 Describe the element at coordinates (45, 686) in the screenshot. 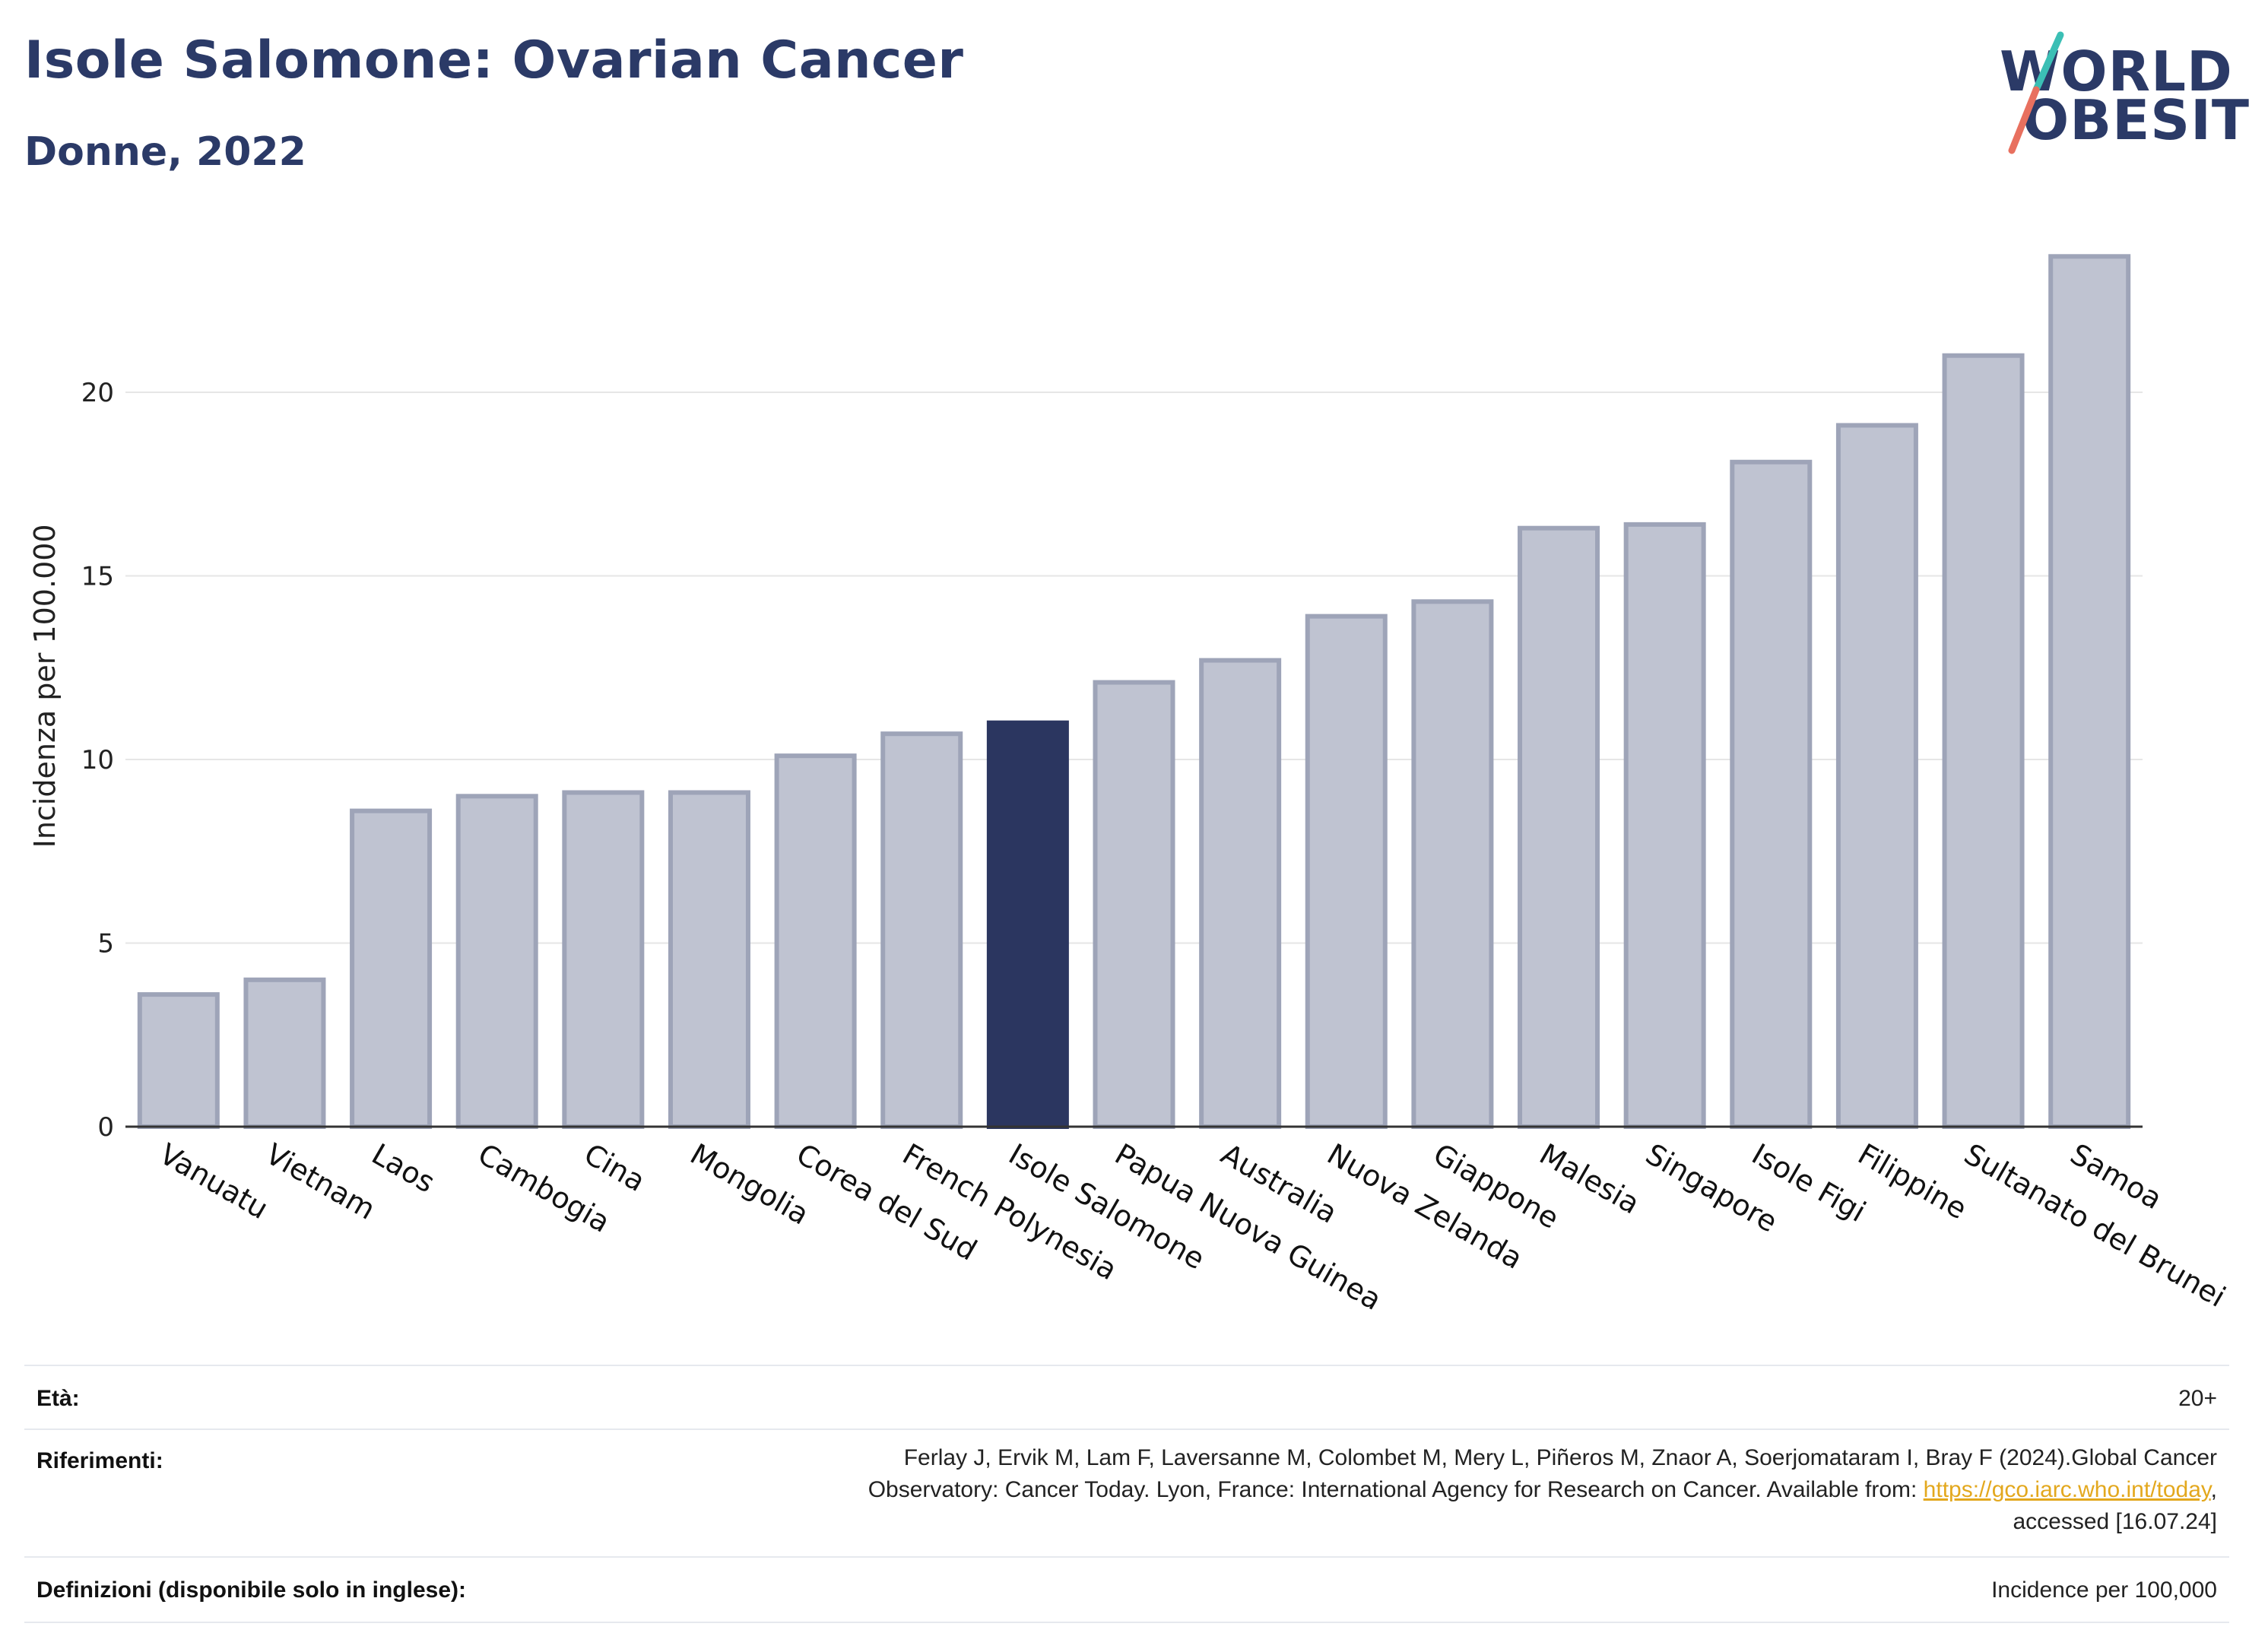

I see `y-axis-label: Incidenza per 100.000` at that location.